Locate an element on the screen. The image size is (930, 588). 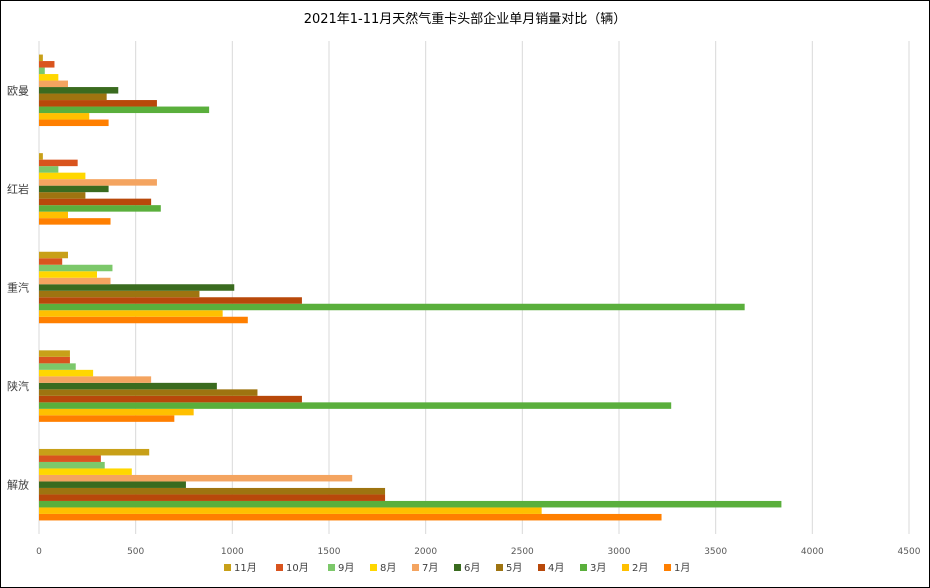
category-label: 红岩 is located at coordinates (18, 189).